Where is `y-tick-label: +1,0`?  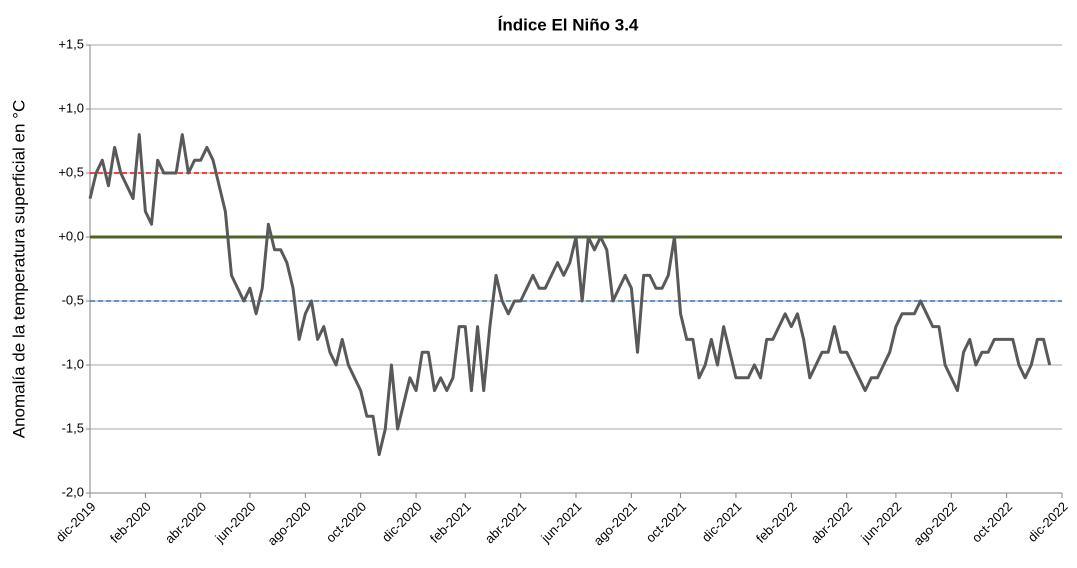
y-tick-label: +1,0 is located at coordinates (71, 107).